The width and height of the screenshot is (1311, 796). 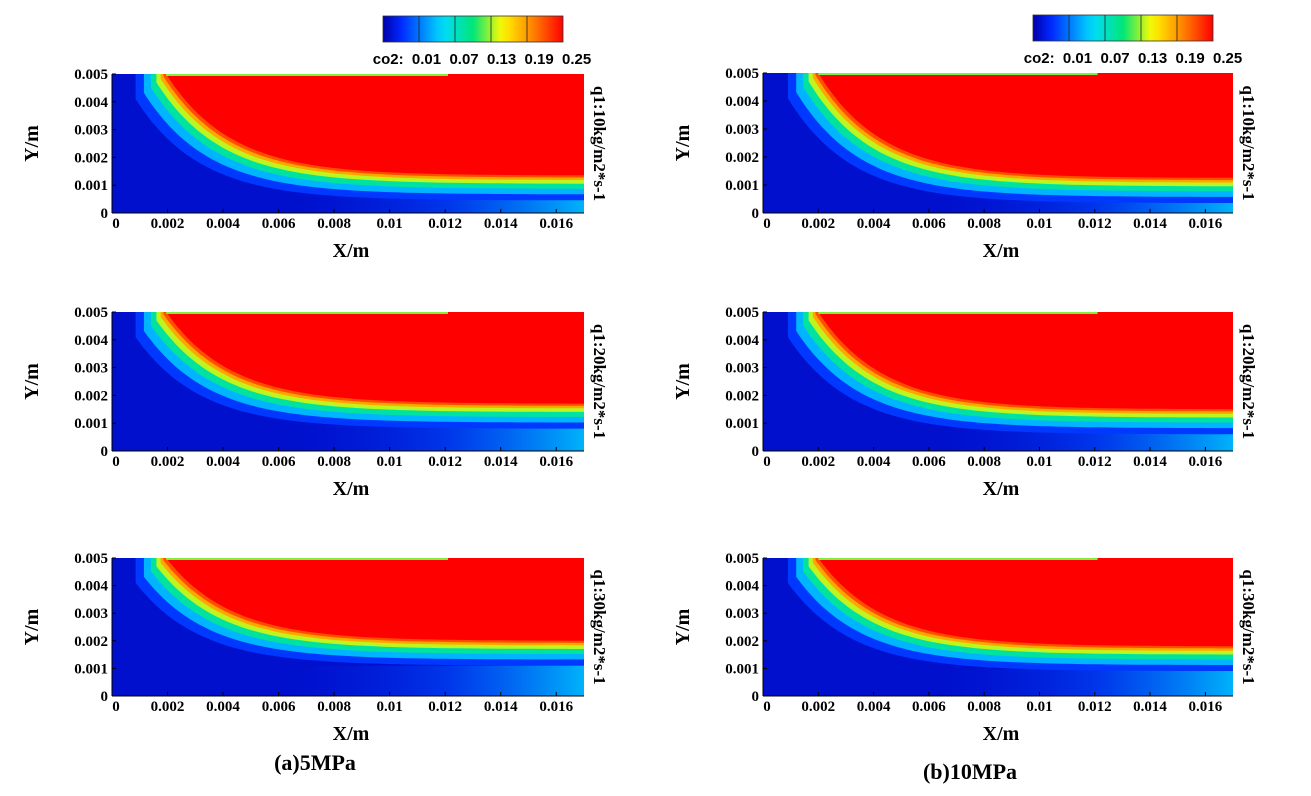 What do you see at coordinates (1133, 58) in the screenshot?
I see `colorbar-label: co2: 0.01 0.07 0.13 0.19 0.25` at bounding box center [1133, 58].